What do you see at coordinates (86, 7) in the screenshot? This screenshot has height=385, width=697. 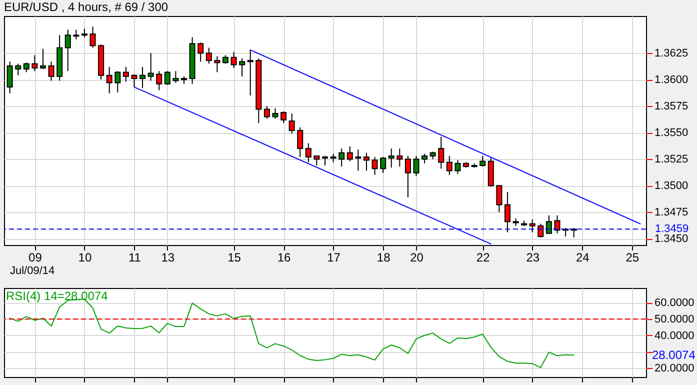 I see `chart-title: EUR/USD , 4 hours, # 69 / 300` at bounding box center [86, 7].